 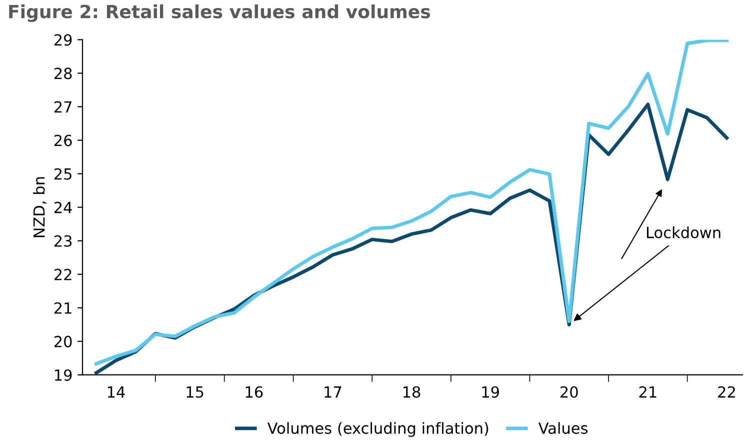 What do you see at coordinates (63, 40) in the screenshot?
I see `y-tick-label: 29` at bounding box center [63, 40].